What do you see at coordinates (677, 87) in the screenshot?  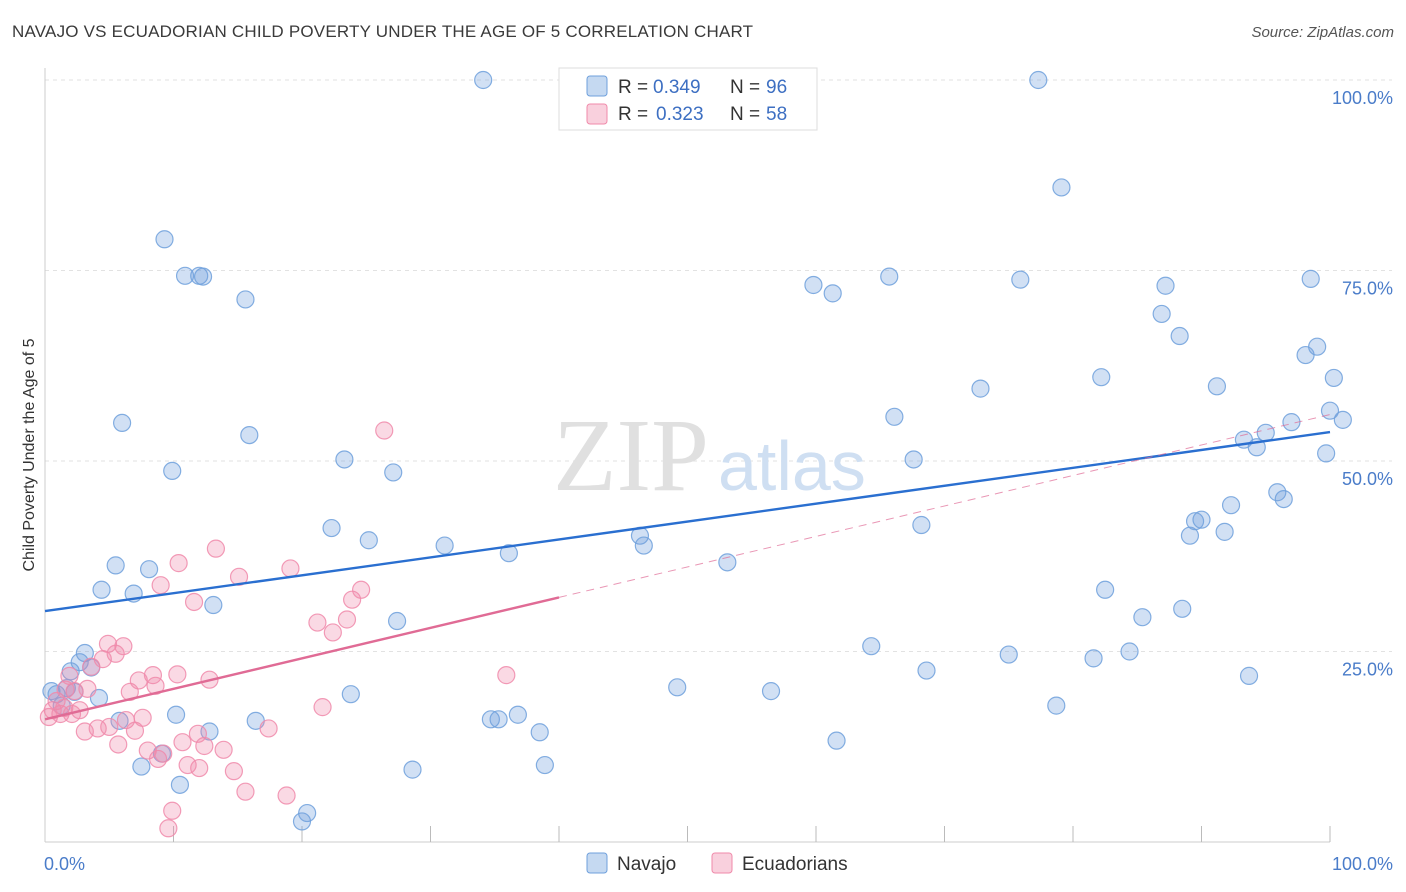 I see `legend-r-value-navajo: 0.349` at bounding box center [677, 87].